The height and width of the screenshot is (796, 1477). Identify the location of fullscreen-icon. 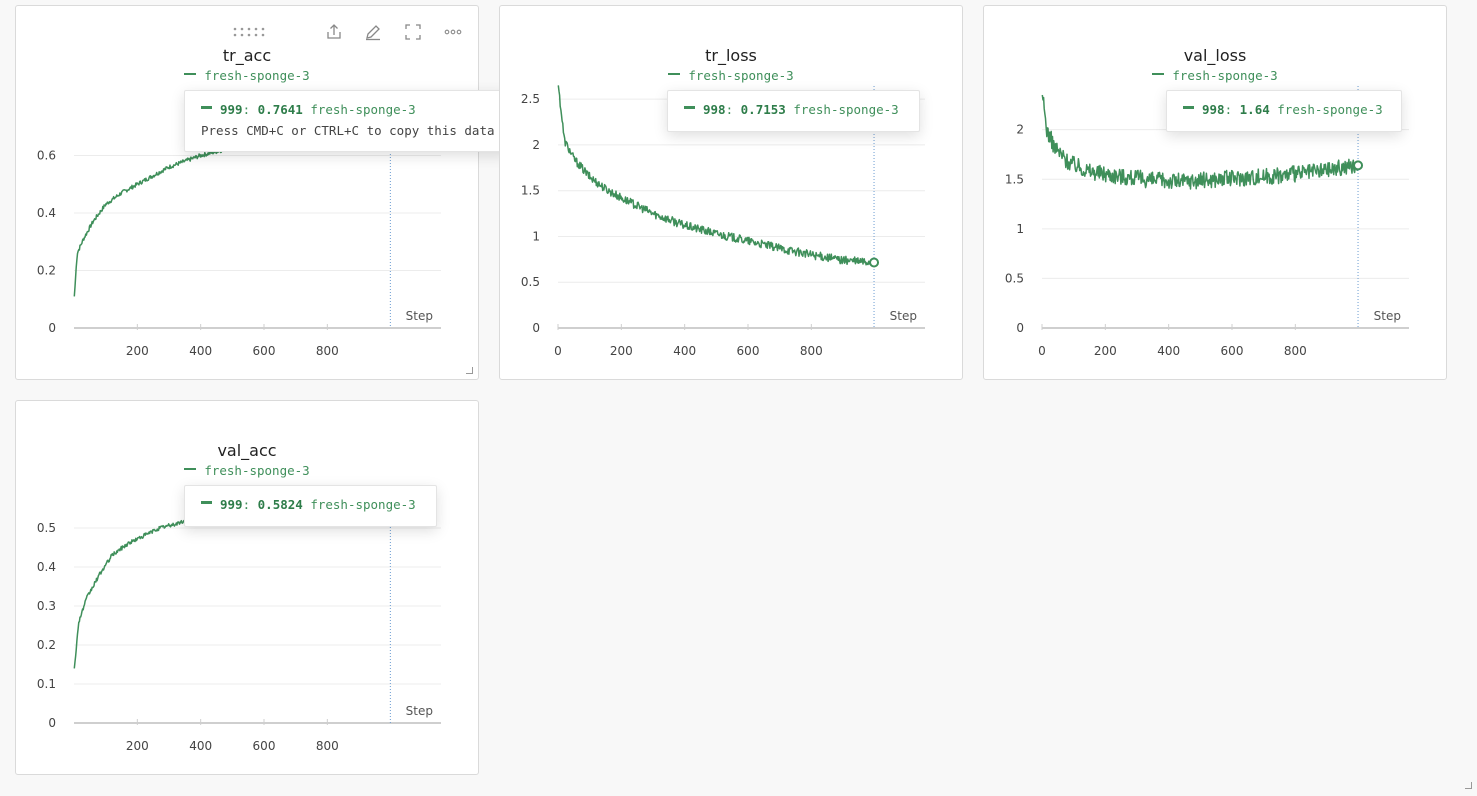
(413, 32).